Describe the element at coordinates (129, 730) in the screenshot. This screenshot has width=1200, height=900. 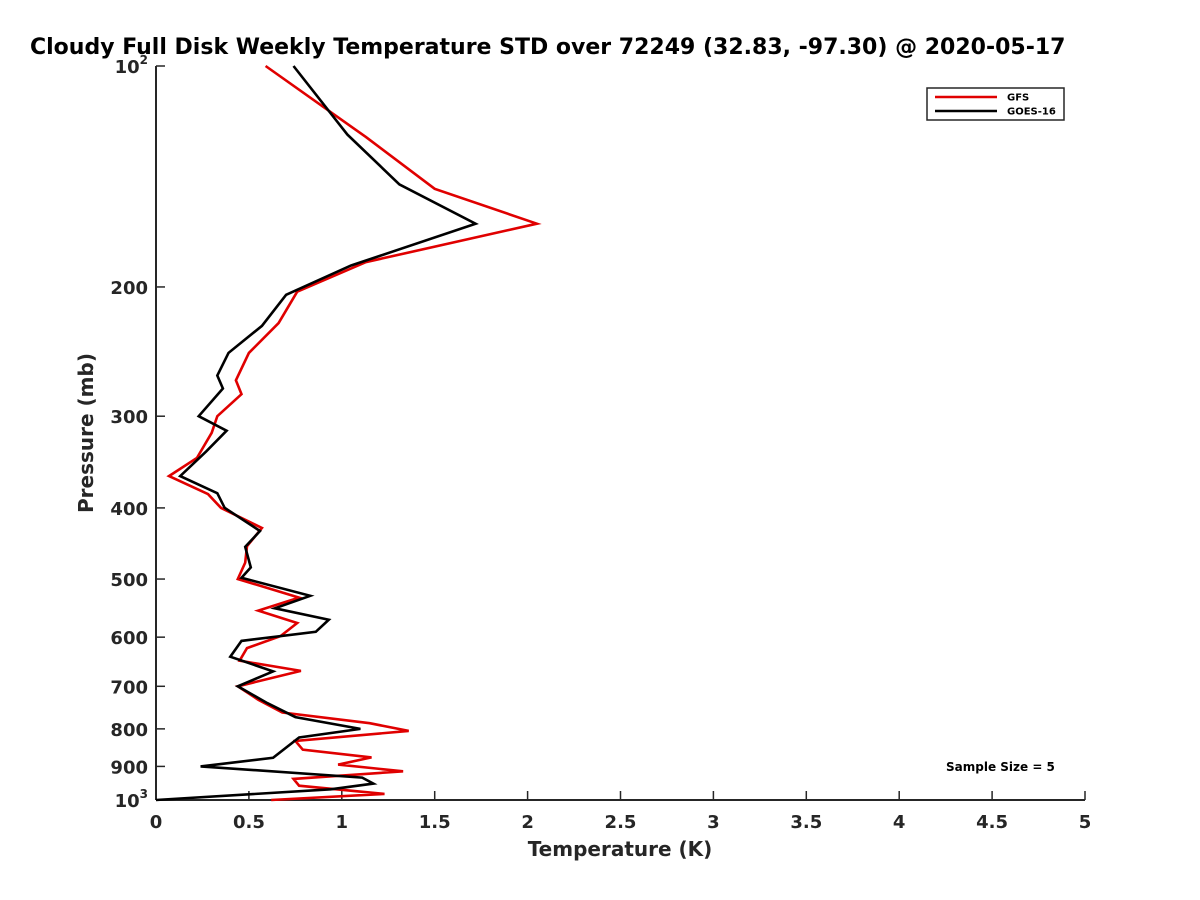
I see `y-tick-label: 800` at that location.